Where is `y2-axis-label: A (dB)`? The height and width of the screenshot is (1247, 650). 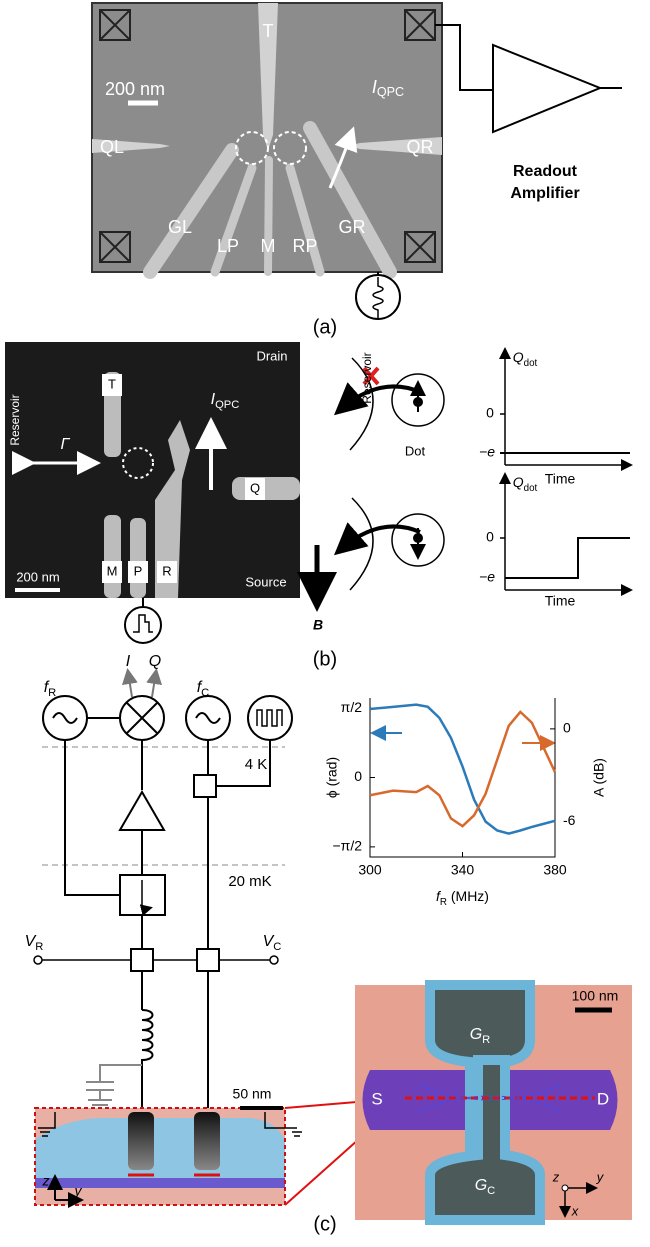 y2-axis-label: A (dB) is located at coordinates (599, 777).